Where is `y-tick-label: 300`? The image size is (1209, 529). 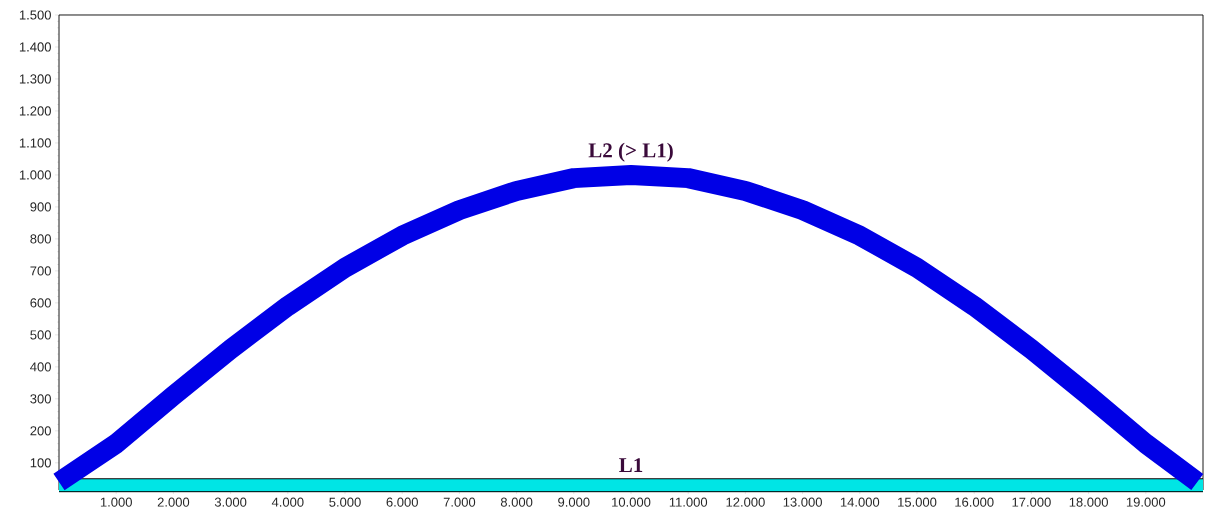
y-tick-label: 300 is located at coordinates (40, 399).